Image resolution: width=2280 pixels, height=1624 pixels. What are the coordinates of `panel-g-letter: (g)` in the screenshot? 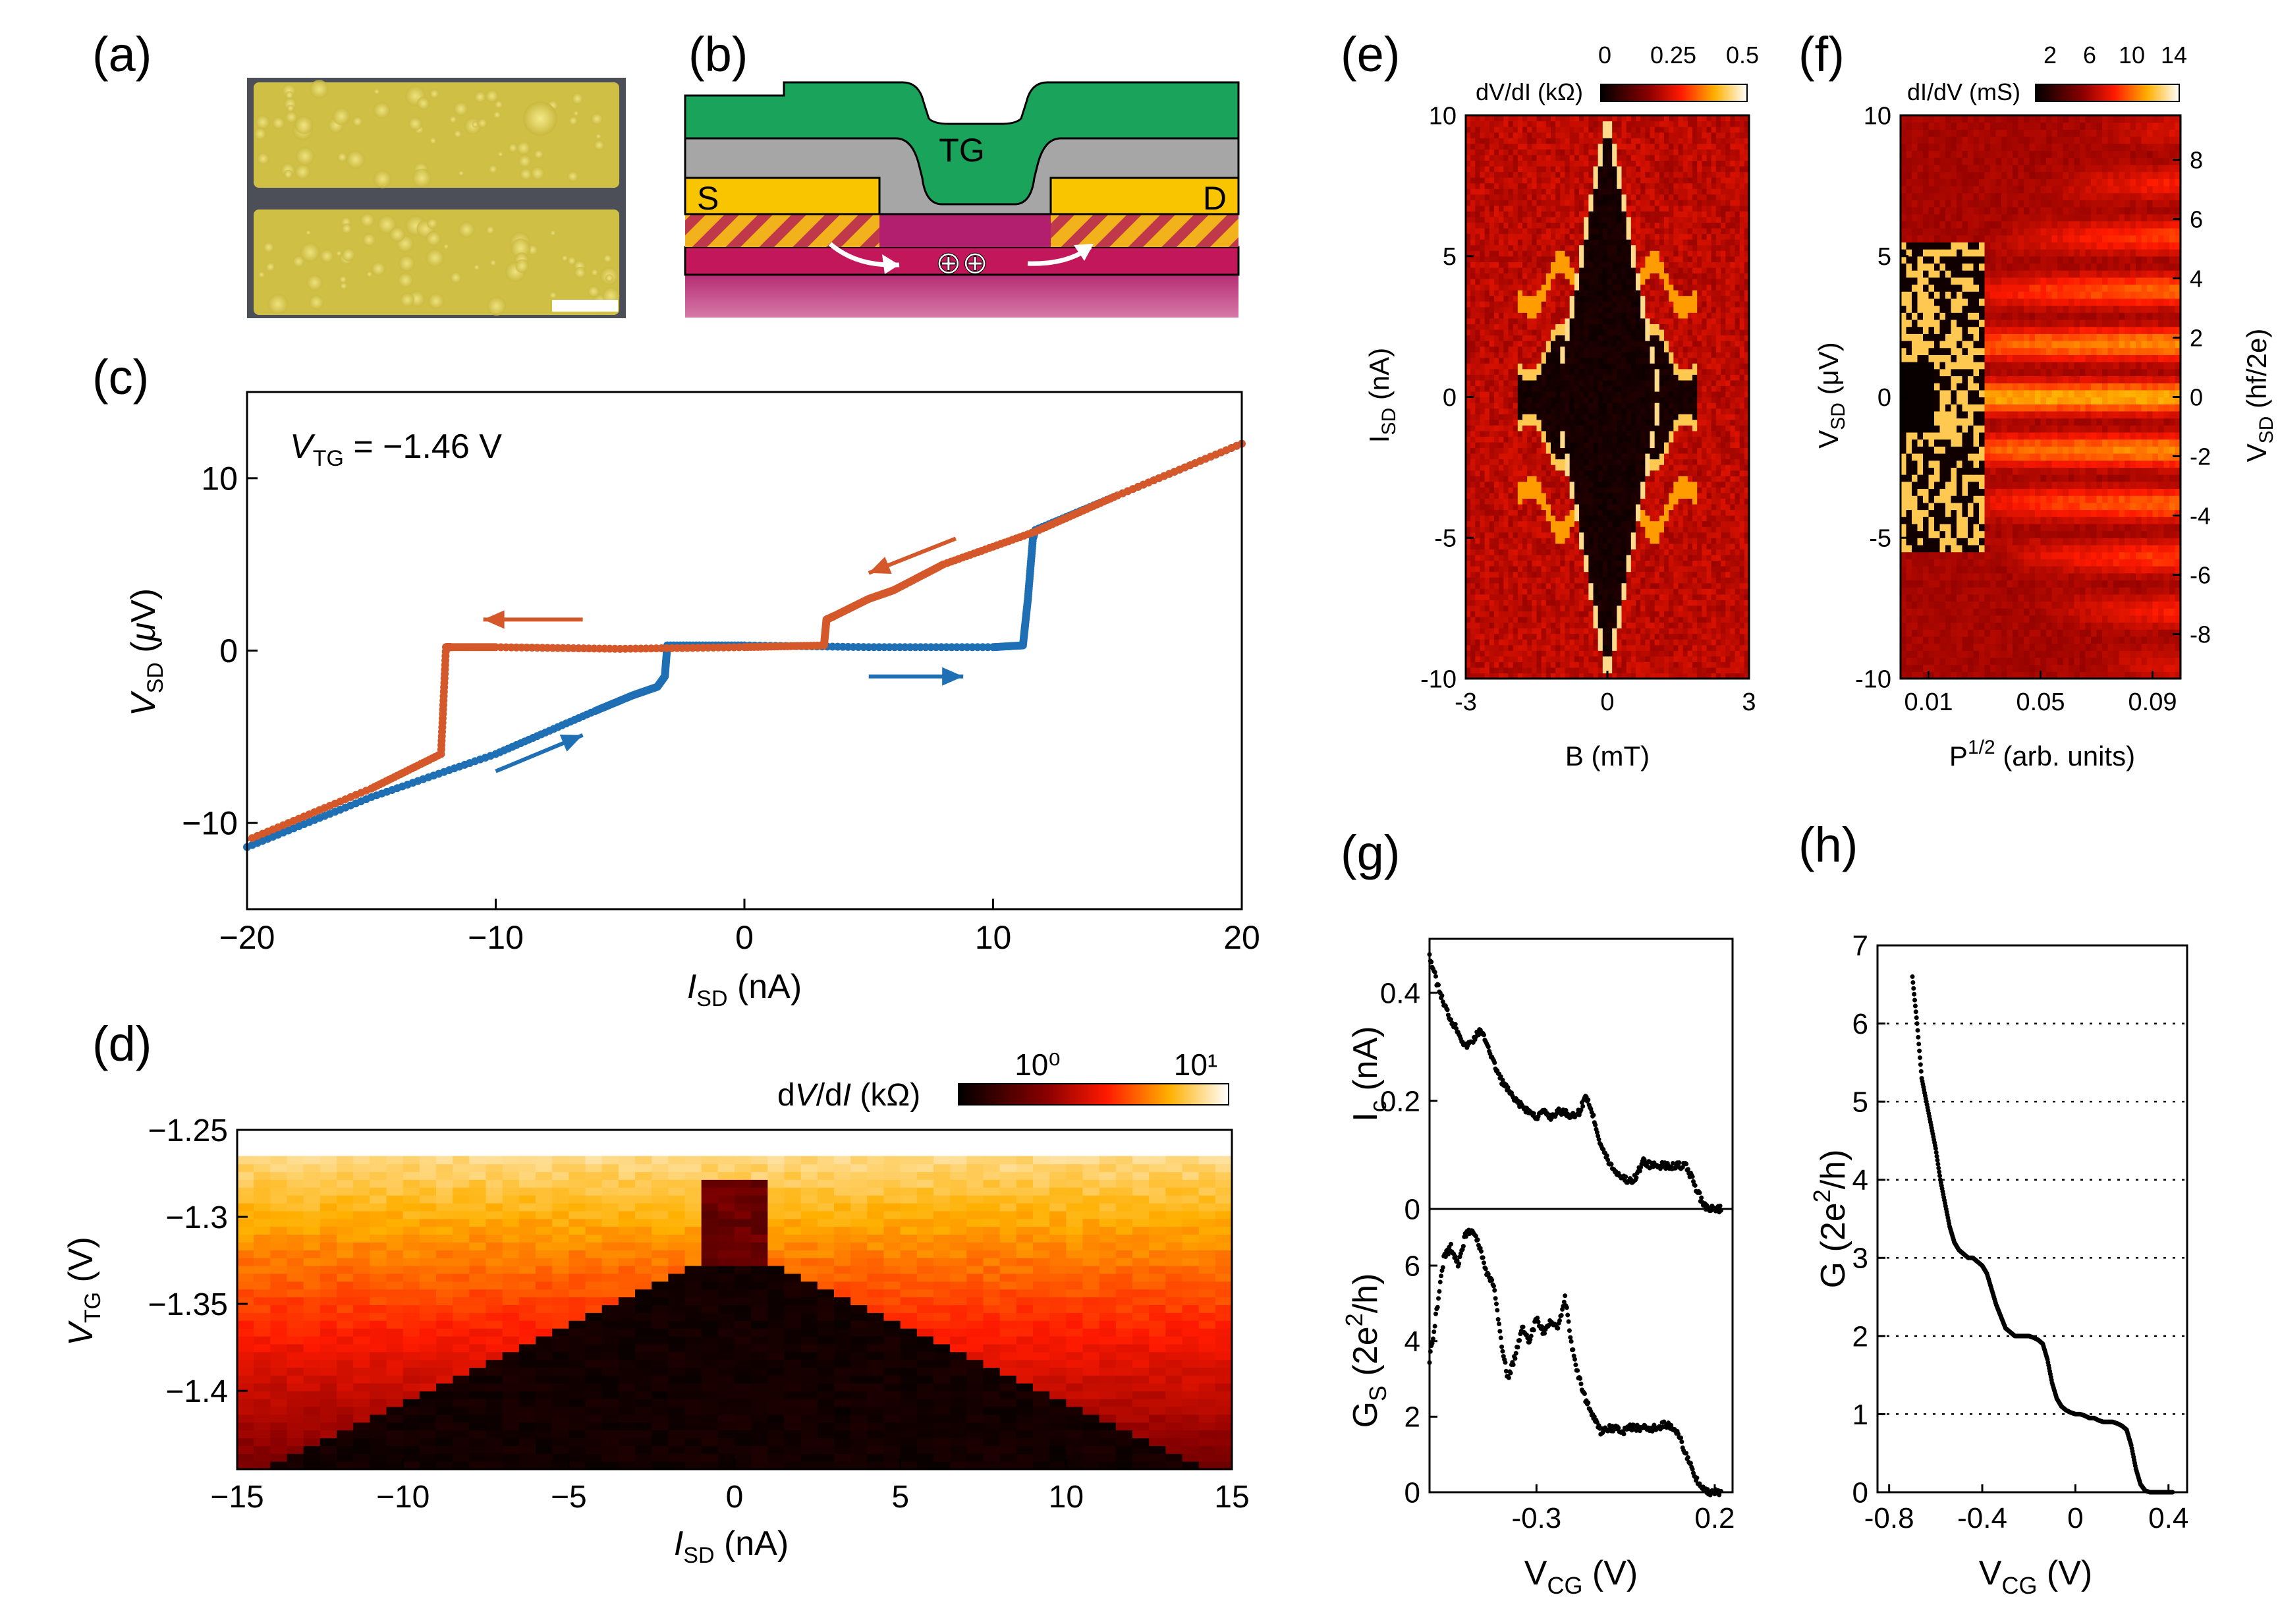 It's located at (1370, 853).